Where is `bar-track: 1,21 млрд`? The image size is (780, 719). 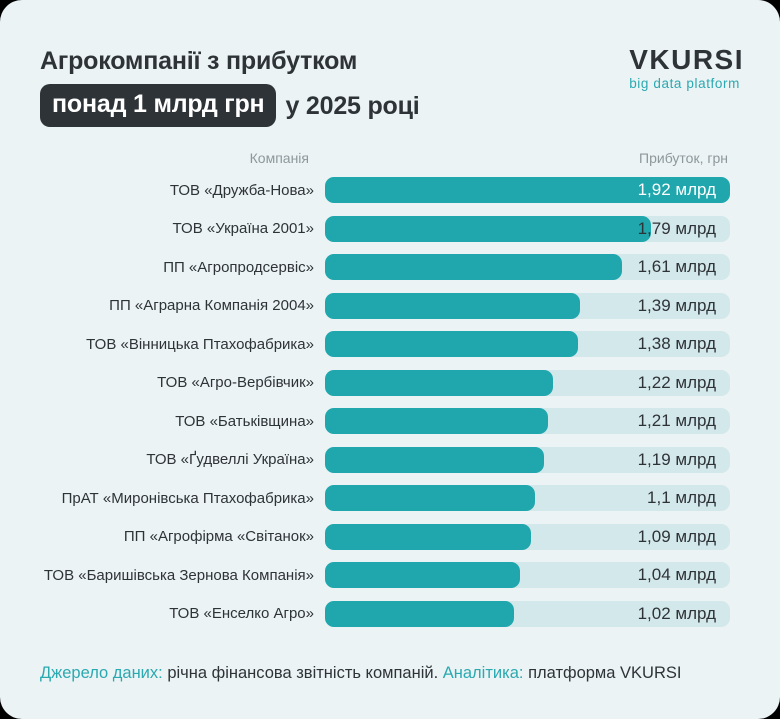 bar-track: 1,21 млрд is located at coordinates (527, 421).